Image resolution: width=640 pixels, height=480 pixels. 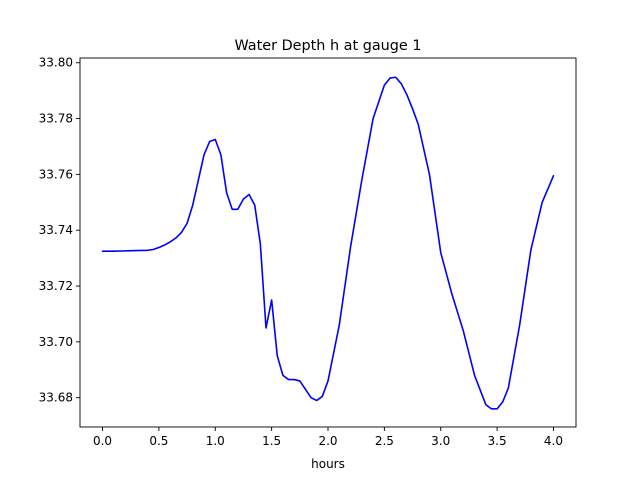 What do you see at coordinates (384, 441) in the screenshot?
I see `x-tick-label: 2.5` at bounding box center [384, 441].